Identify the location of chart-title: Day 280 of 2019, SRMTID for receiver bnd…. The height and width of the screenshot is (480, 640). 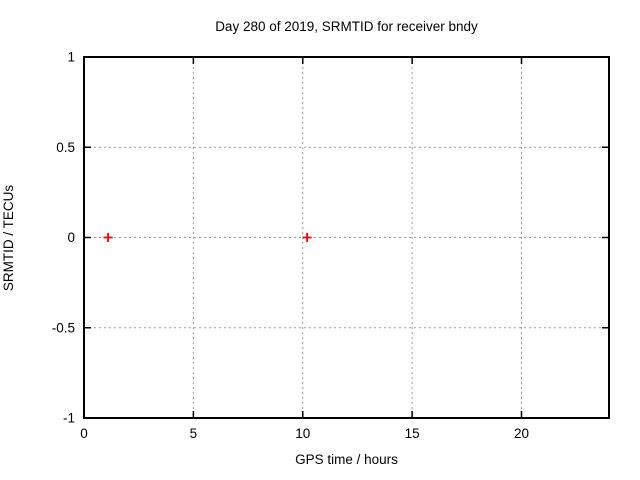
(346, 26).